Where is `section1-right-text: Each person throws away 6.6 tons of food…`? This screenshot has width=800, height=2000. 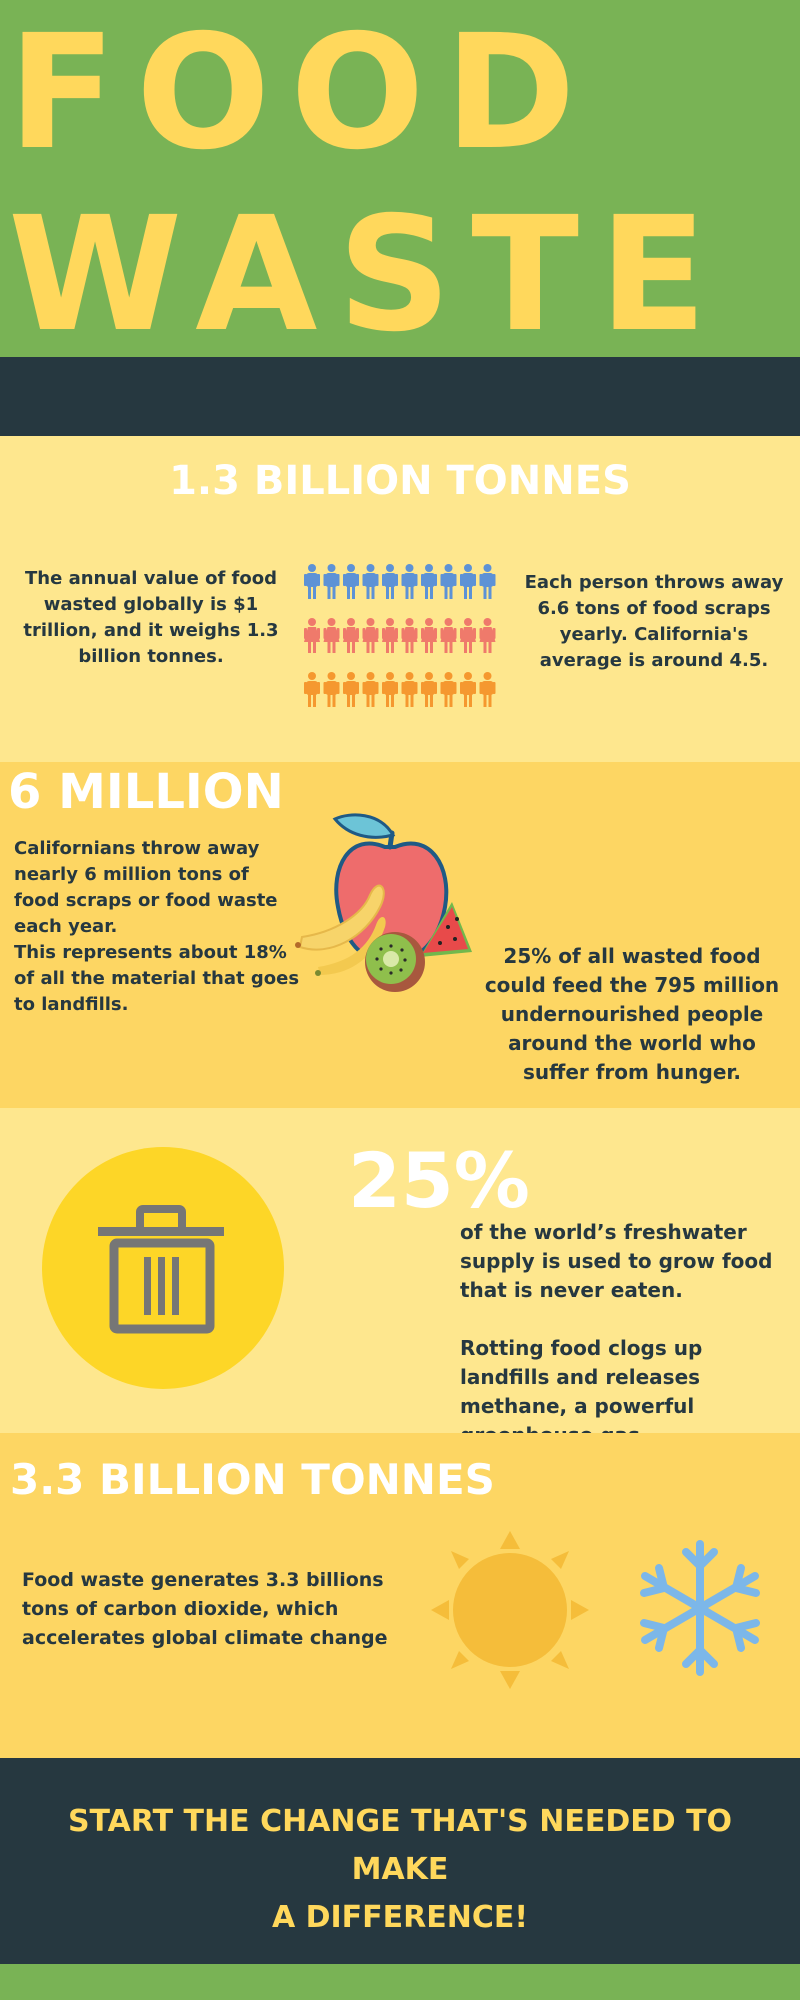
section1-right-text: Each person throws away 6.6 tons of food… is located at coordinates (654, 621).